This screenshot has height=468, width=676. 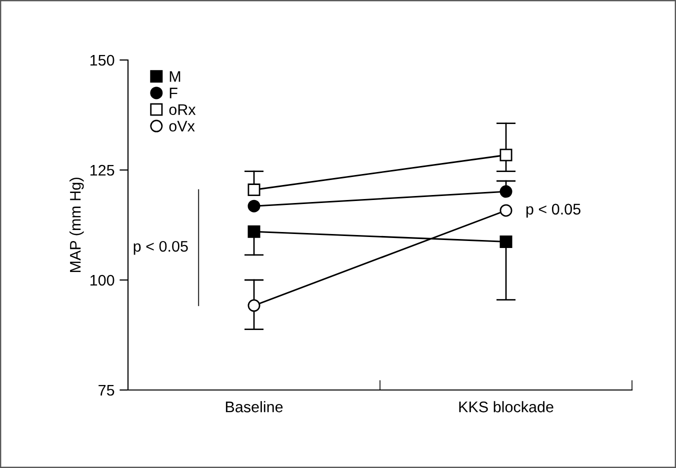 What do you see at coordinates (175, 76) in the screenshot?
I see `legend-label: M` at bounding box center [175, 76].